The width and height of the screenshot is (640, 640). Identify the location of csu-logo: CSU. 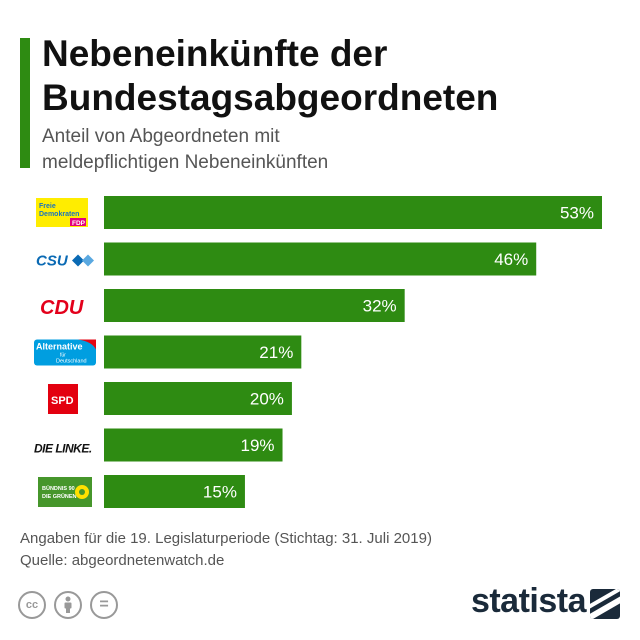
(65, 261).